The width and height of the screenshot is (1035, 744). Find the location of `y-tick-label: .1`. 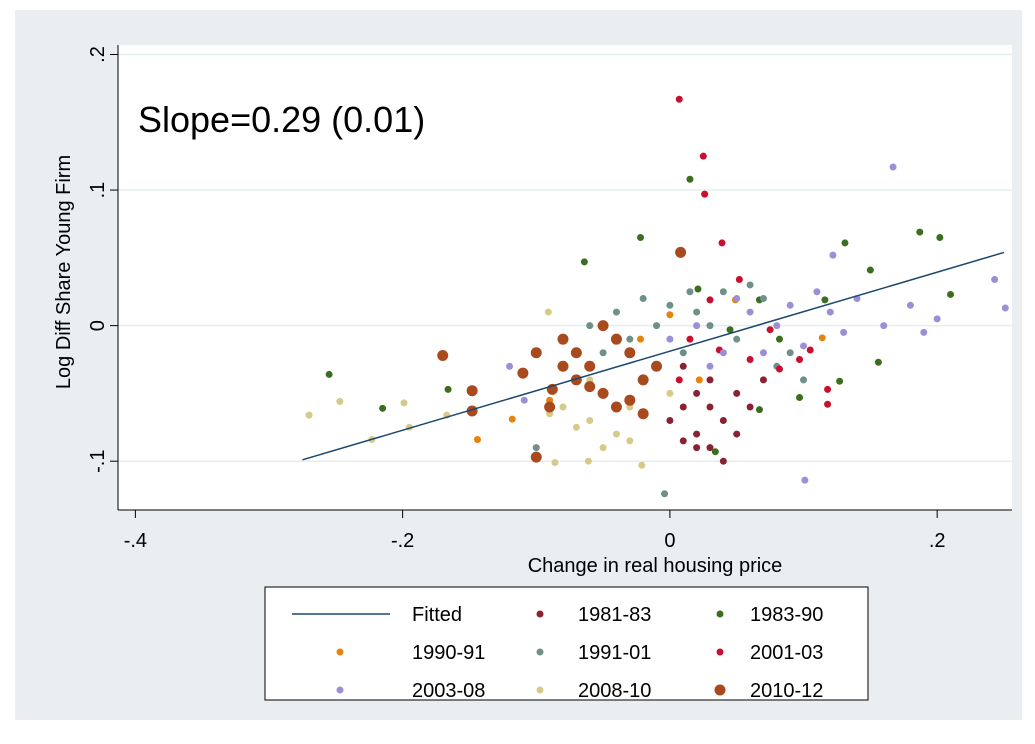

y-tick-label: .1 is located at coordinates (98, 190).